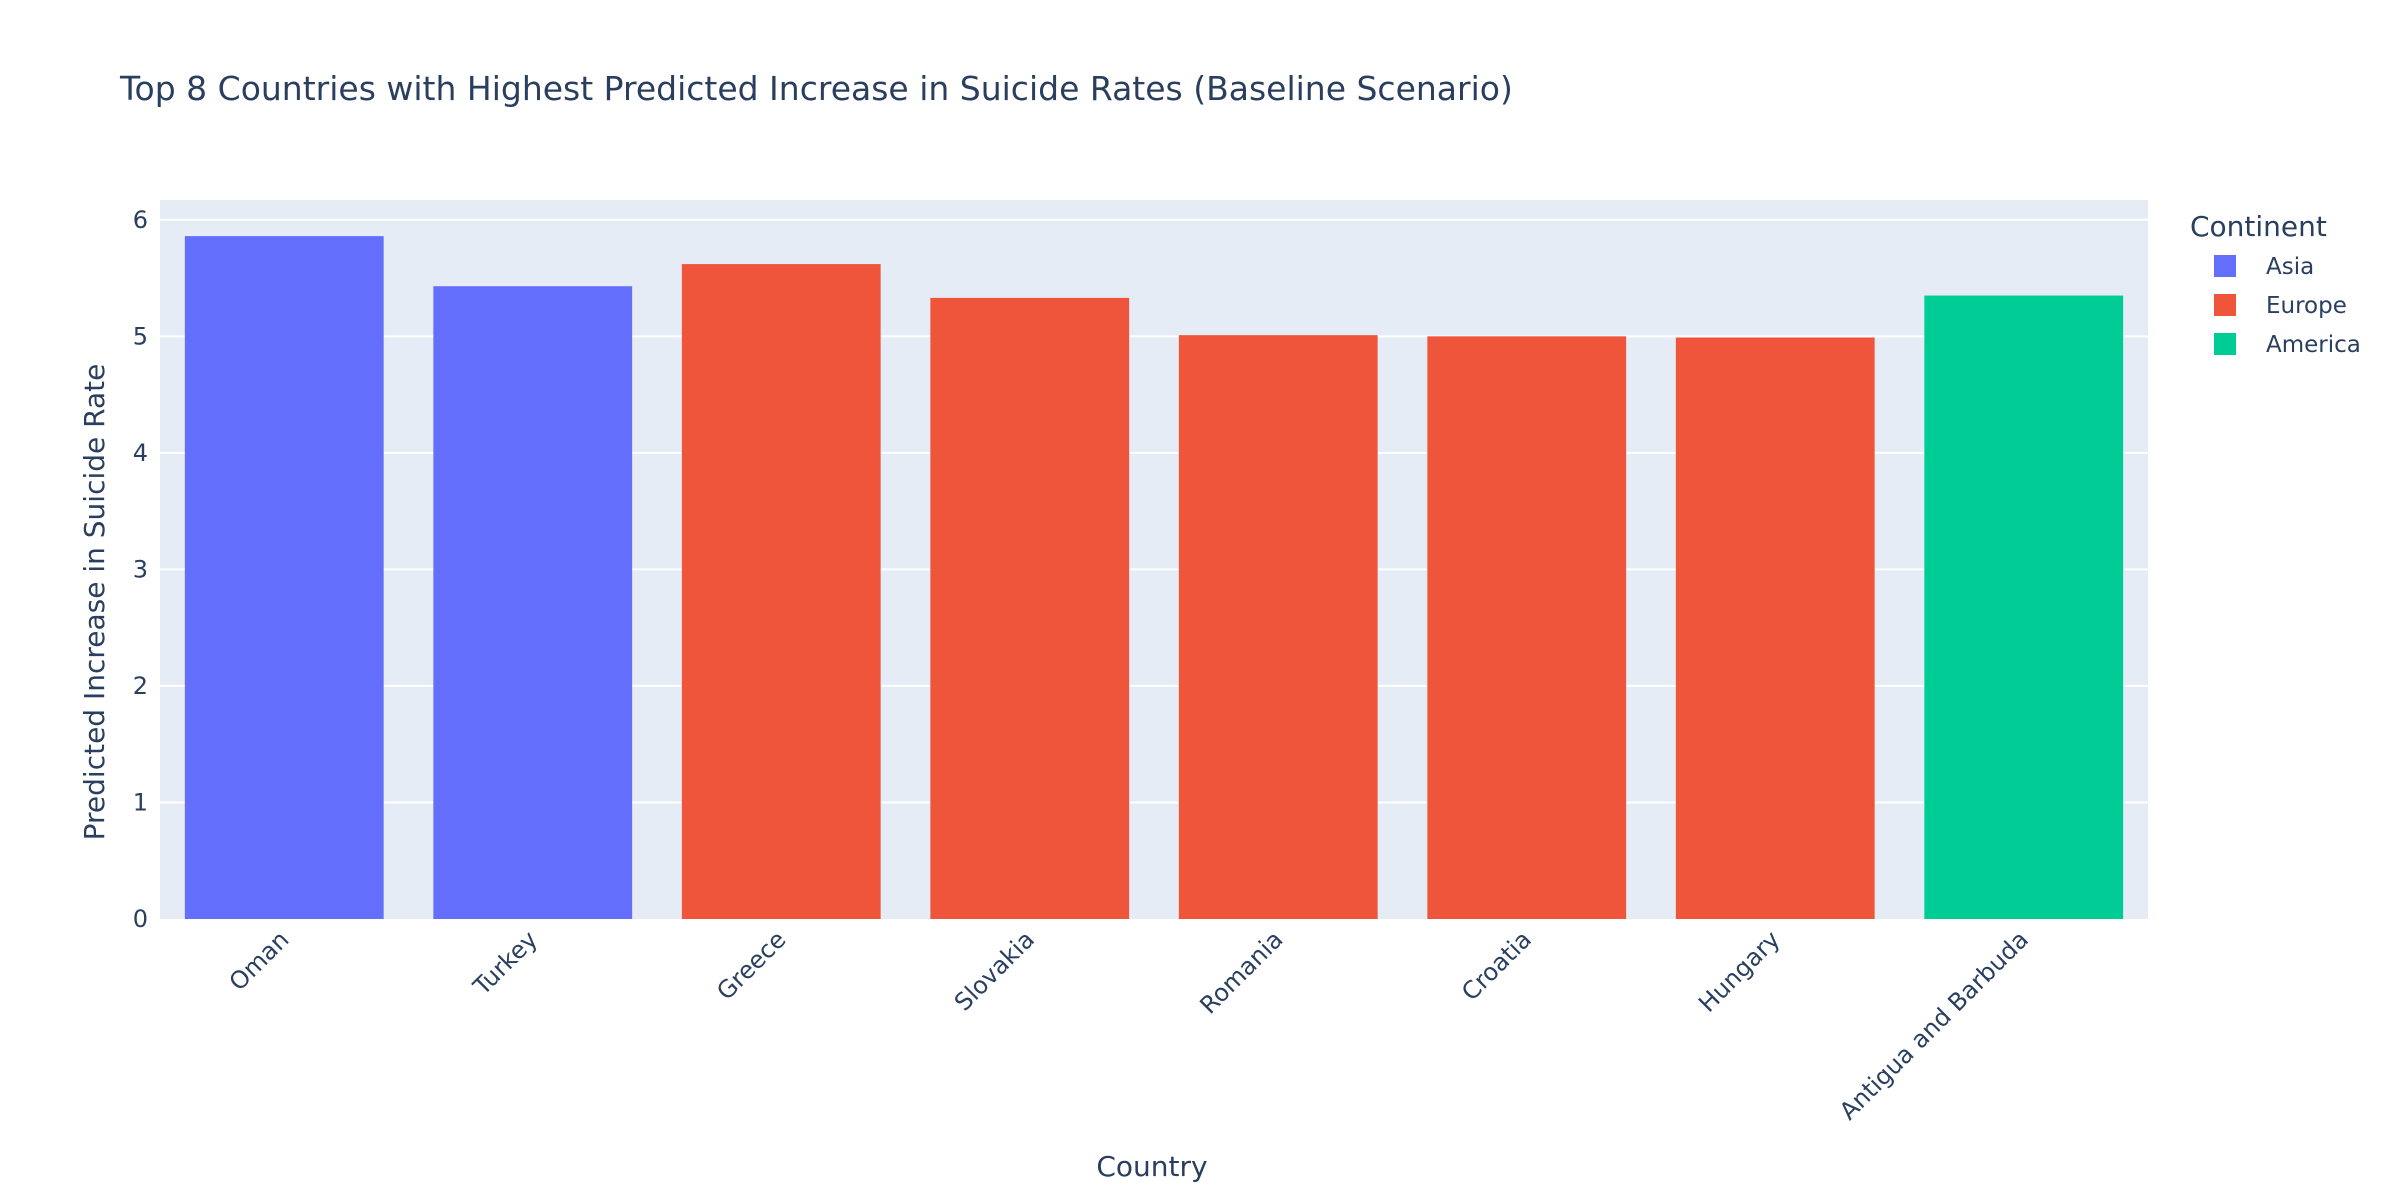 The image size is (2400, 1200). What do you see at coordinates (140, 919) in the screenshot?
I see `y-tick-label: 0` at bounding box center [140, 919].